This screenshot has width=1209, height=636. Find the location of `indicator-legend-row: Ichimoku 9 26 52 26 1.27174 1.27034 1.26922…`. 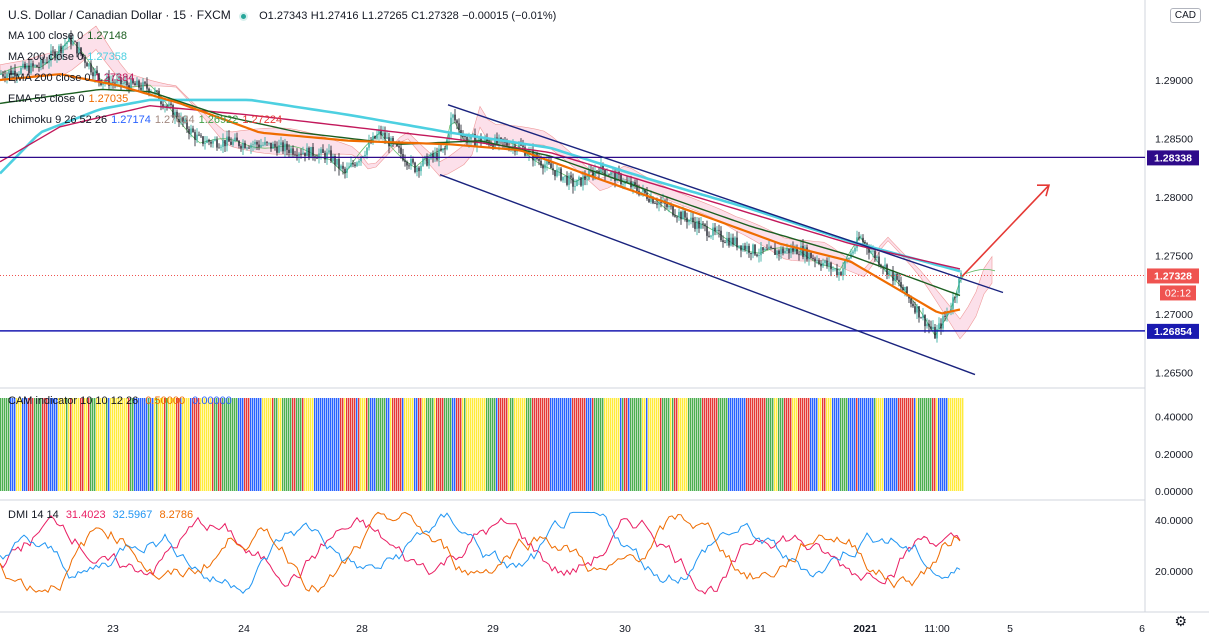

indicator-legend-row: Ichimoku 9 26 52 26 1.27174 1.27034 1.26922… is located at coordinates (145, 120).